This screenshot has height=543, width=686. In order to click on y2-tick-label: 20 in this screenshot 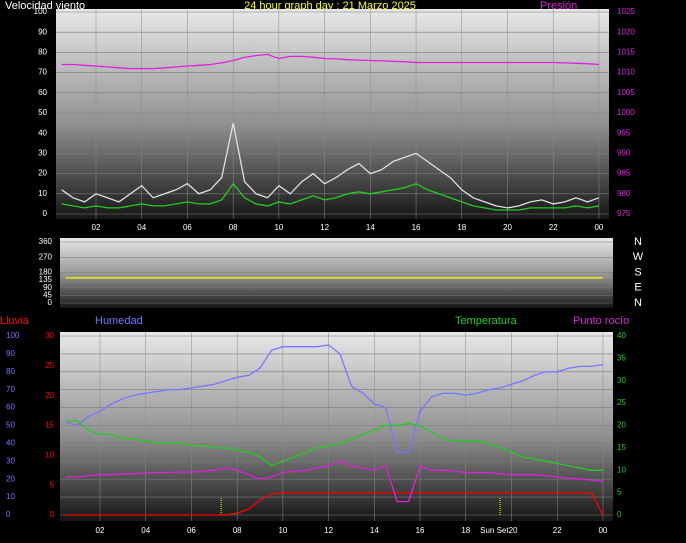, I will do `click(621, 425)`.